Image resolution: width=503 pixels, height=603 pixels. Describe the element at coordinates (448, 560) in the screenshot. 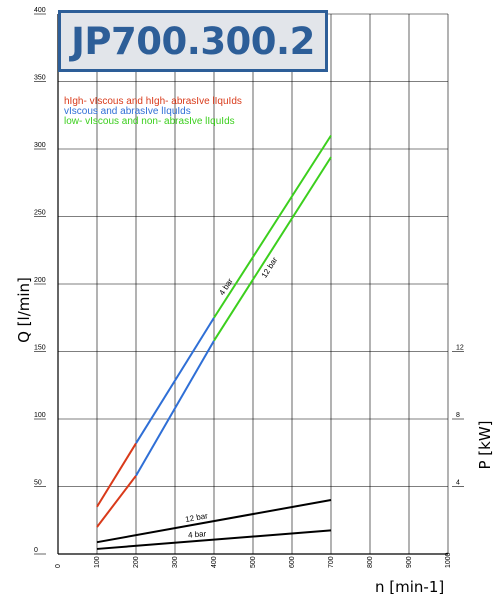

I see `x-tick-label: 1000` at that location.